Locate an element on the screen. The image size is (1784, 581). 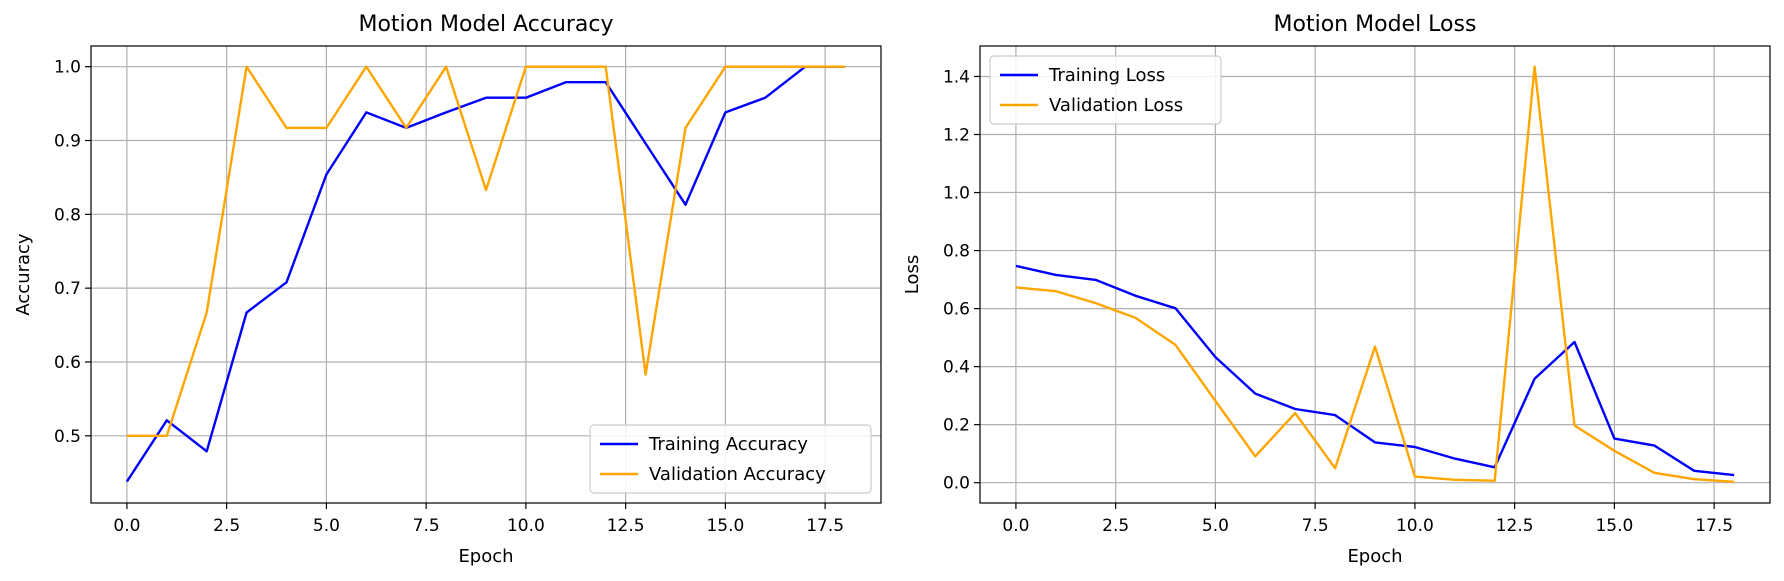
loss-y-tick-label: 0.4 is located at coordinates (956, 368).